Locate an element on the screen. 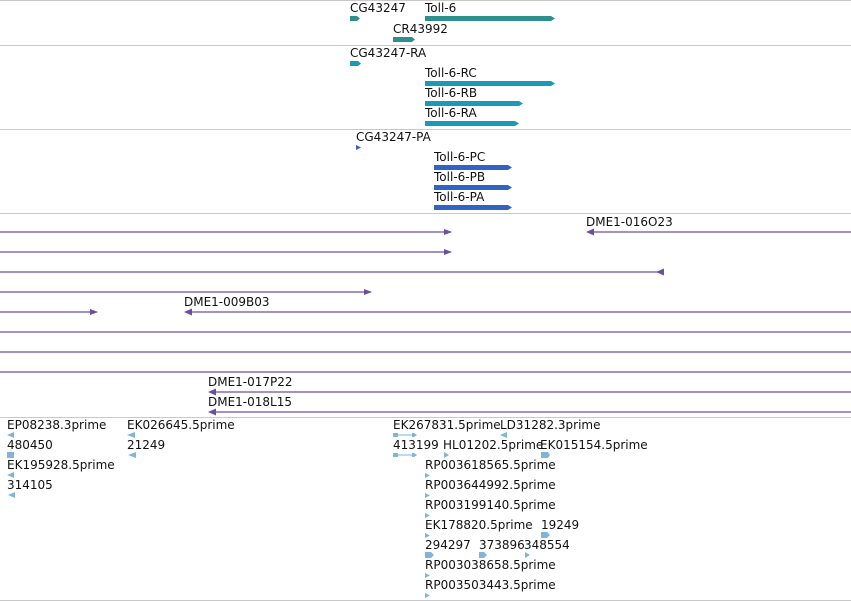 The height and width of the screenshot is (601, 851). transcript-feature-toll-6-rb: Toll-6-RB is located at coordinates (473, 96).